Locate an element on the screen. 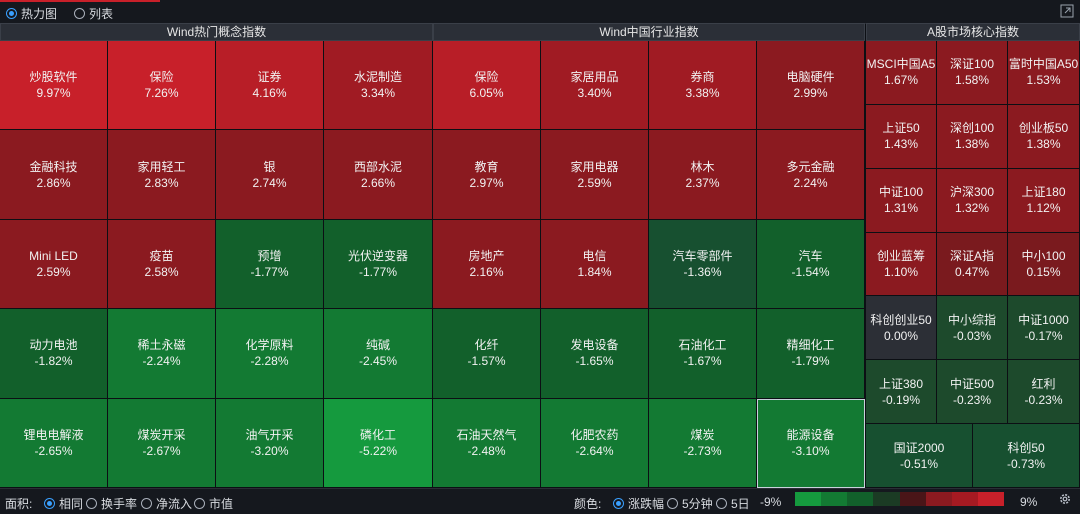 This screenshot has width=1080, height=514. heatmap-tile: 预增 -1.77% is located at coordinates (270, 264).